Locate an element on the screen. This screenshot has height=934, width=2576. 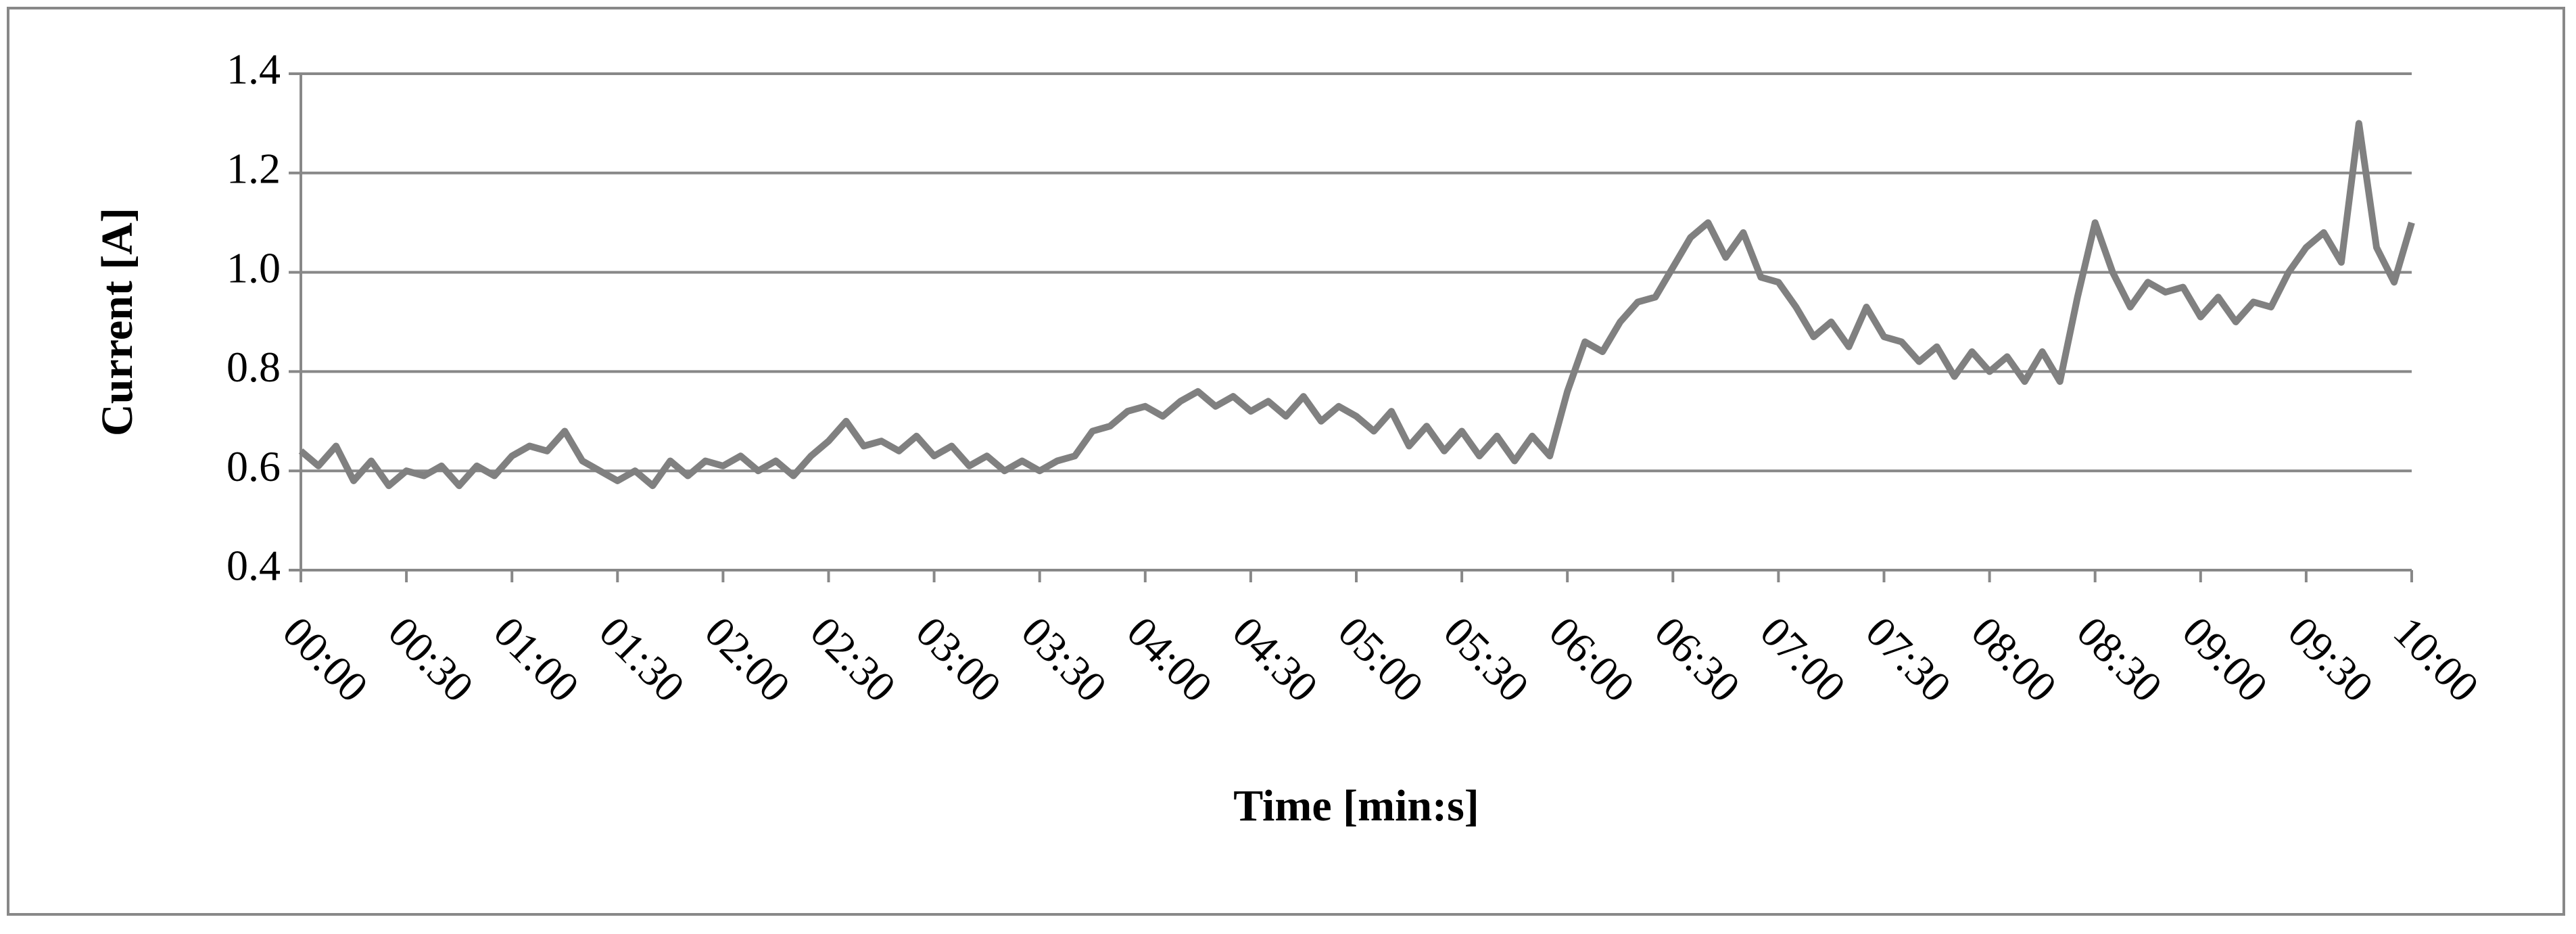
y-tick-label: 1.4 is located at coordinates (253, 69).